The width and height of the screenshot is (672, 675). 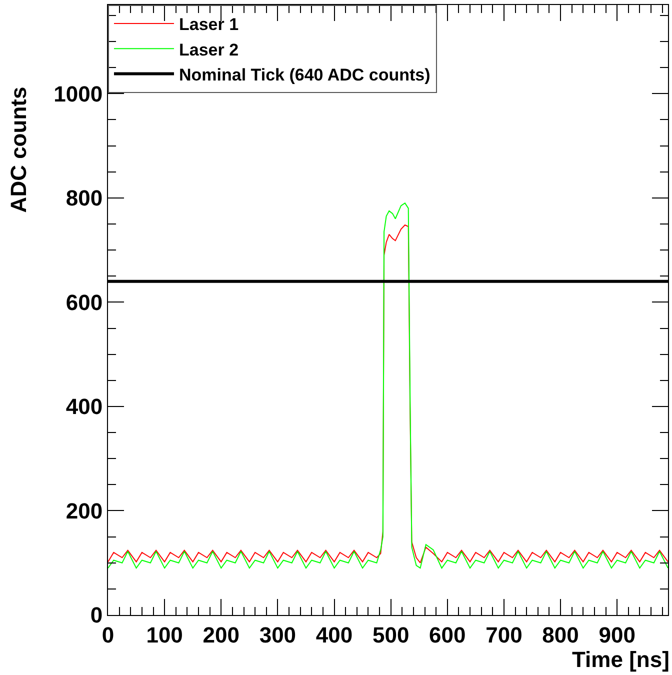 What do you see at coordinates (334, 635) in the screenshot?
I see `x-tick-label: 400` at bounding box center [334, 635].